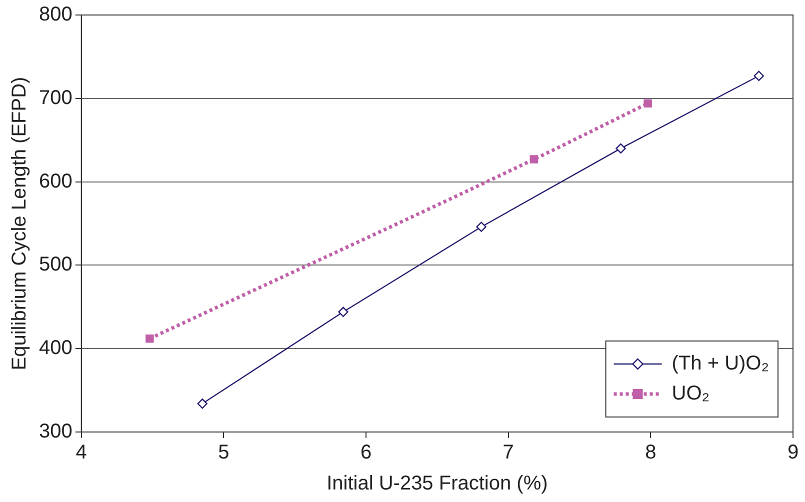 Image resolution: width=805 pixels, height=502 pixels. I want to click on y-tick-label: 700, so click(55, 97).